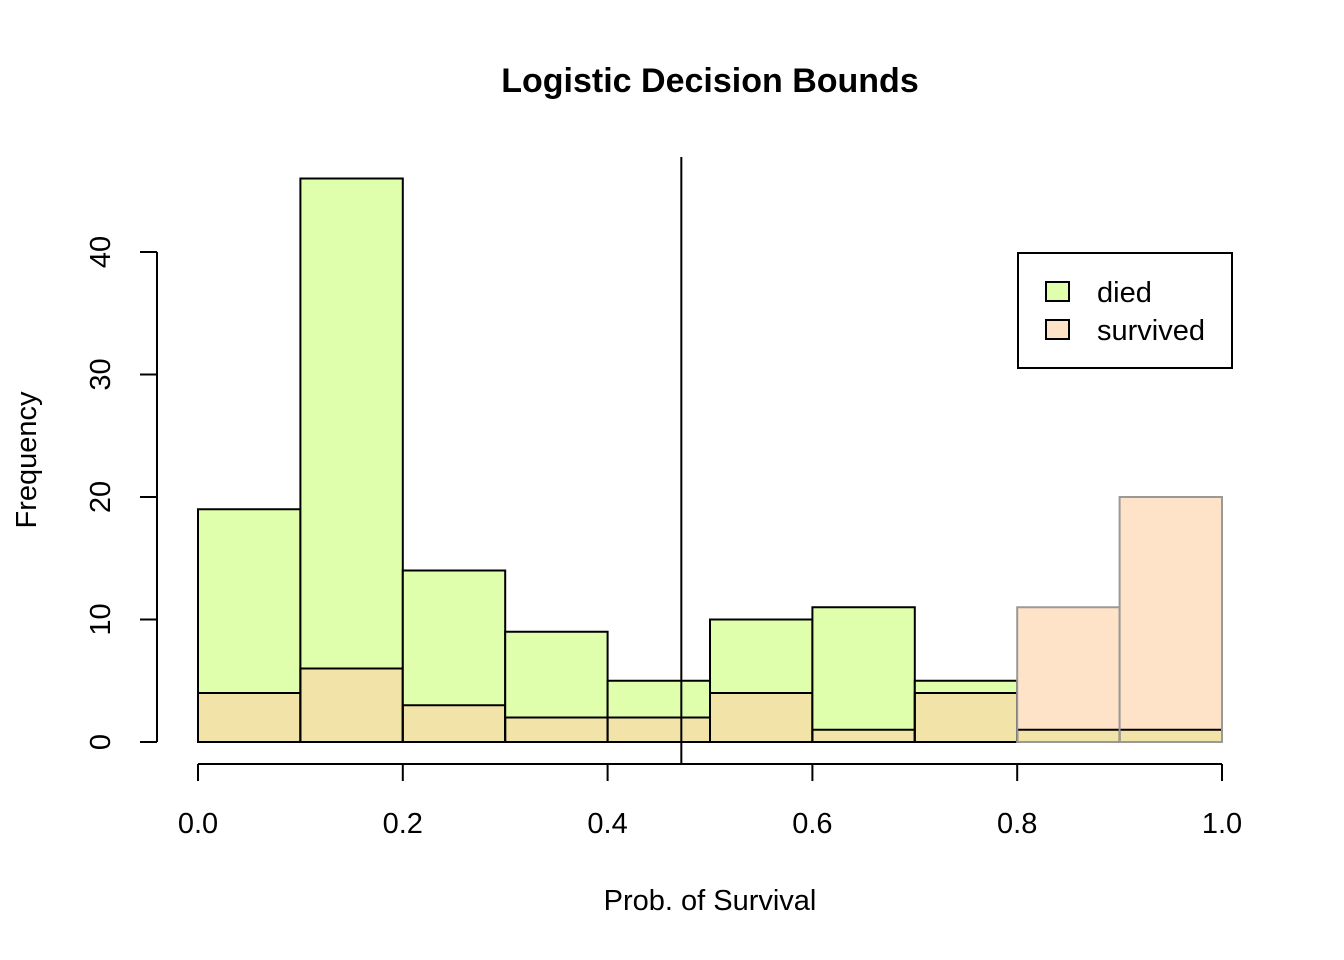 The width and height of the screenshot is (1344, 960). I want to click on x-tick-label: 0.8, so click(1017, 824).